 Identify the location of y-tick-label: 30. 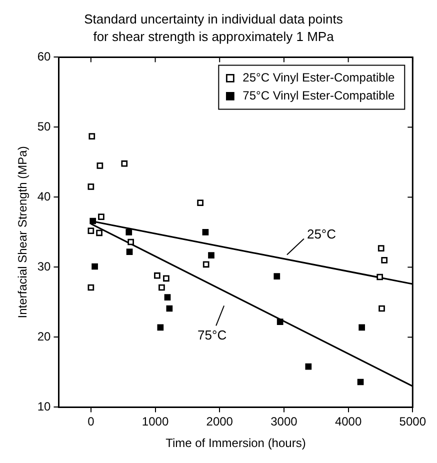
(44, 267).